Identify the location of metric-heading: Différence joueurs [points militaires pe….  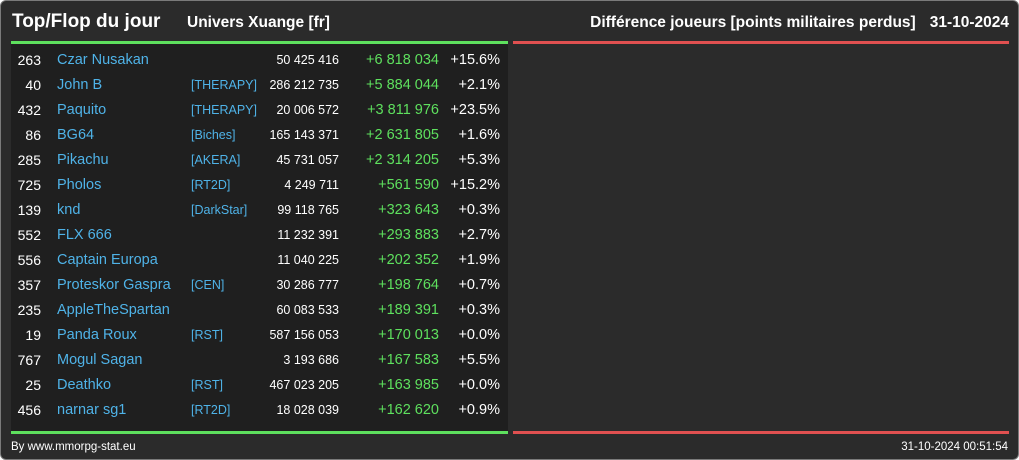
(799, 23).